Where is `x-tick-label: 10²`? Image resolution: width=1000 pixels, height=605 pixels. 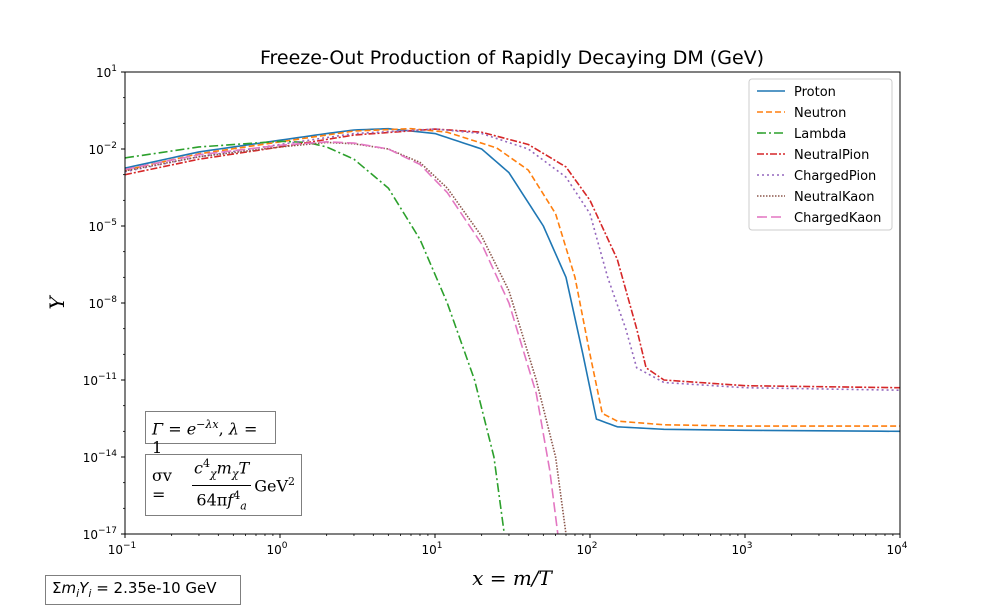 x-tick-label: 10² is located at coordinates (586, 549).